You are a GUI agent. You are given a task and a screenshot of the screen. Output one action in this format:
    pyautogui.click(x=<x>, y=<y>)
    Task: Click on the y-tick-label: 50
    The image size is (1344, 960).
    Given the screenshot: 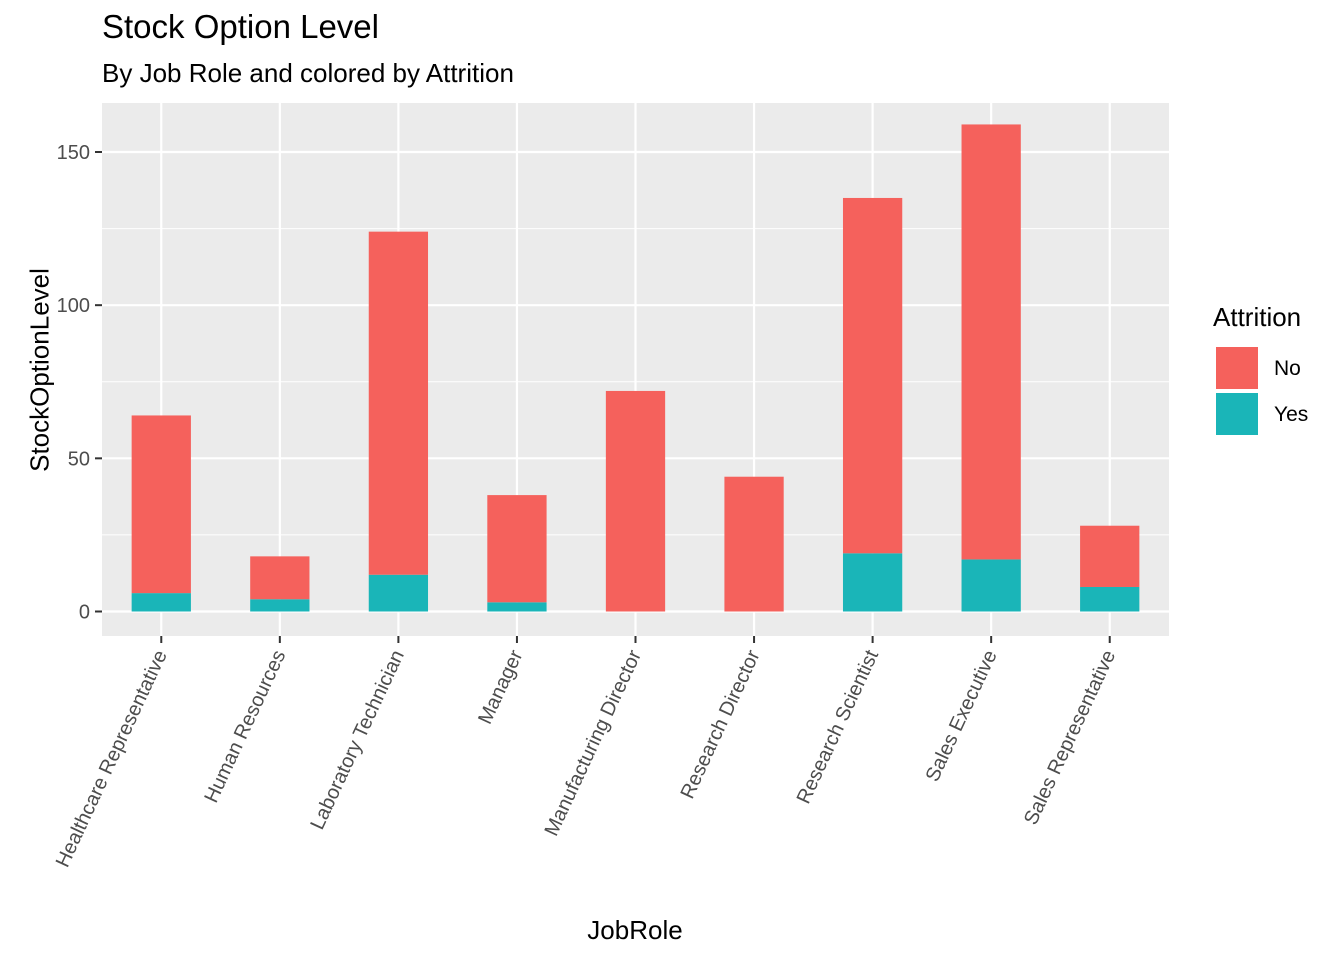 What is the action you would take?
    pyautogui.click(x=79, y=459)
    